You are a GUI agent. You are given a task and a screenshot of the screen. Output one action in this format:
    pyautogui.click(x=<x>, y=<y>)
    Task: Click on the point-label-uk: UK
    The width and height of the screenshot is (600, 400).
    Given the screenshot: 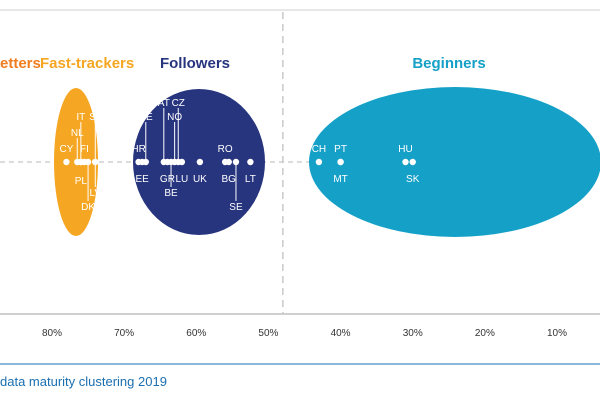 What is the action you would take?
    pyautogui.click(x=200, y=179)
    